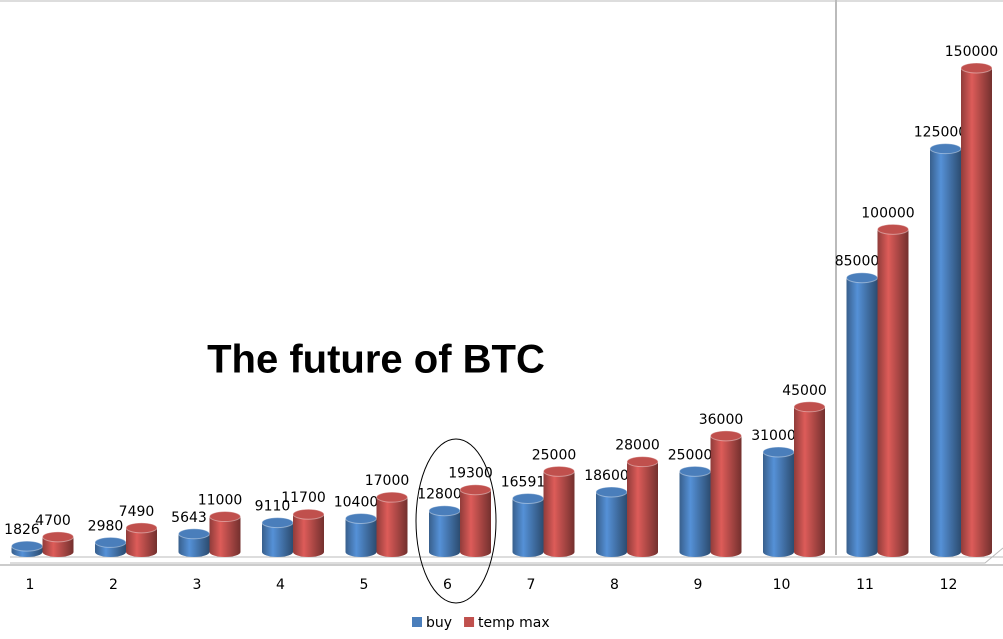  I want to click on value-label: 4700, so click(53, 521).